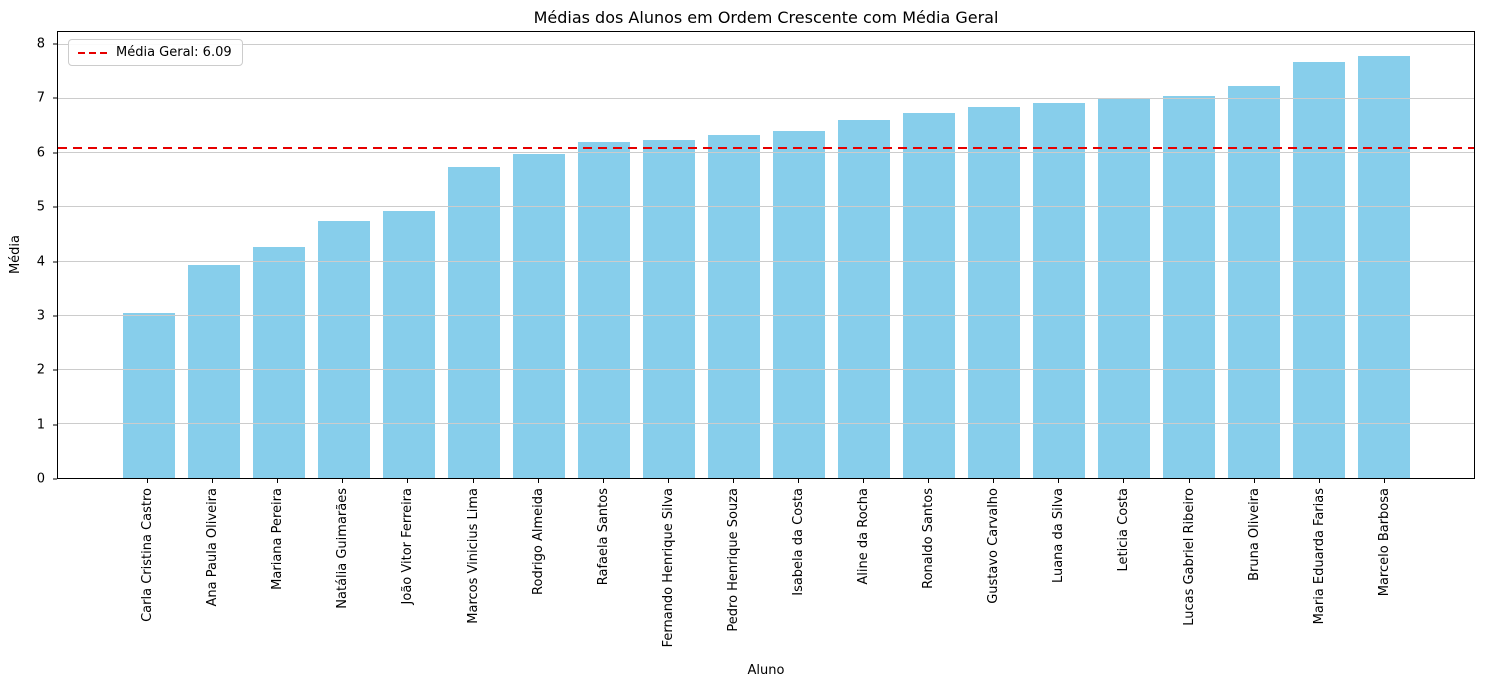  I want to click on ytick-label-3: 3, so click(40, 316).